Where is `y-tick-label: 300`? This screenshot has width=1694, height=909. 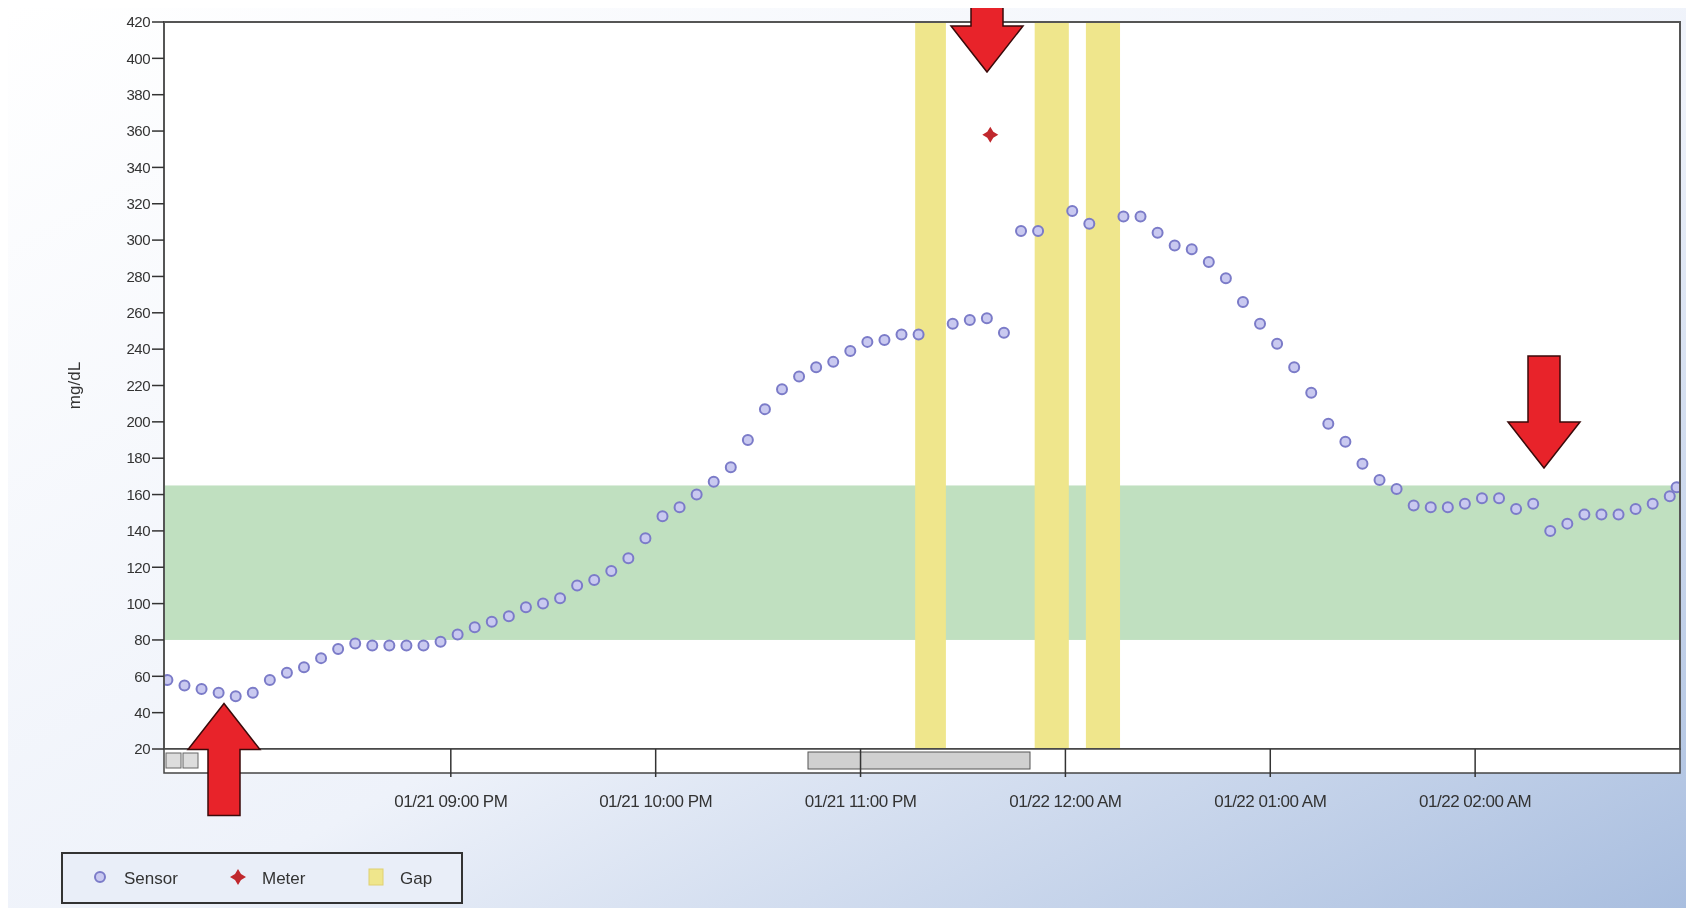 y-tick-label: 300 is located at coordinates (138, 240).